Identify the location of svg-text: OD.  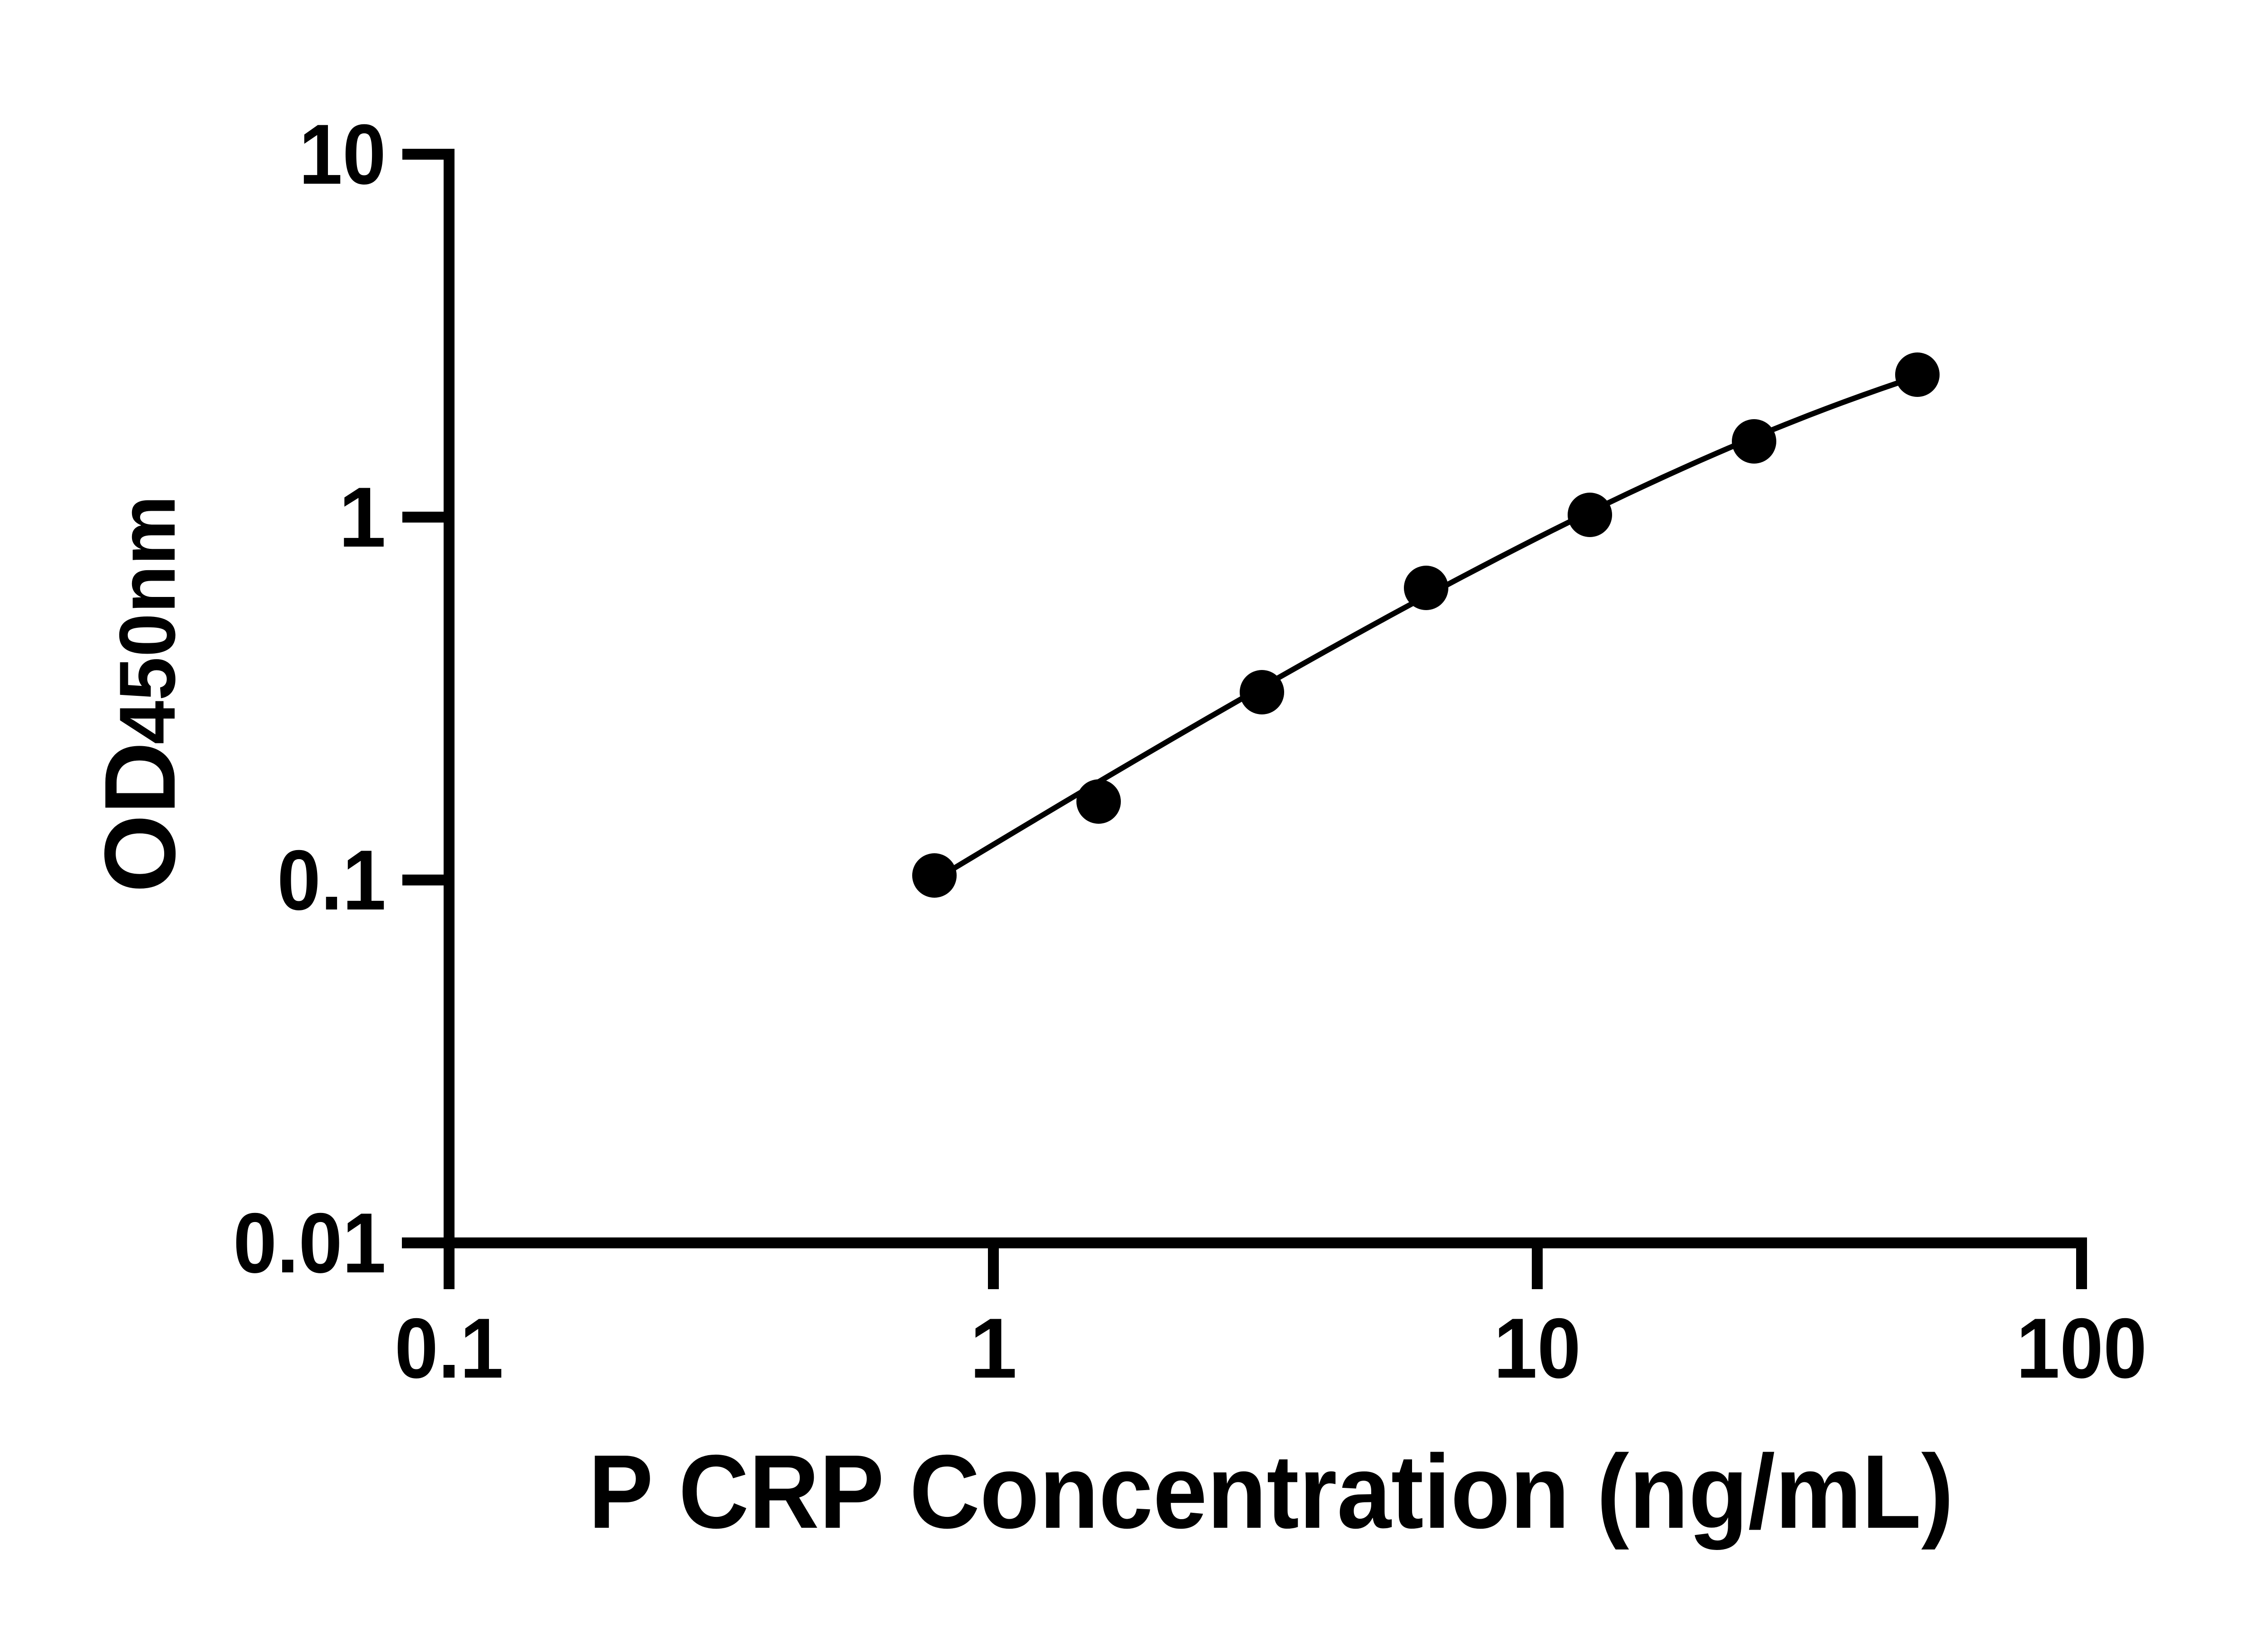
(140, 817).